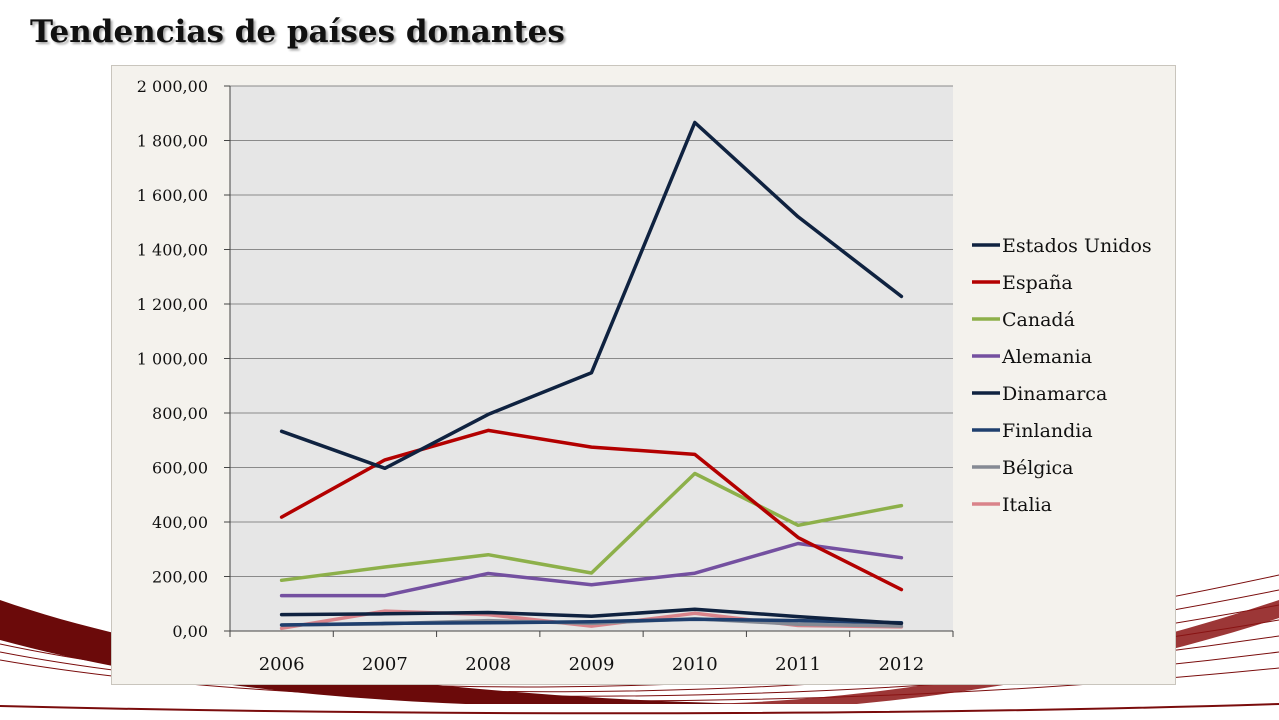  I want to click on series-line-finlandia, so click(591, 622).